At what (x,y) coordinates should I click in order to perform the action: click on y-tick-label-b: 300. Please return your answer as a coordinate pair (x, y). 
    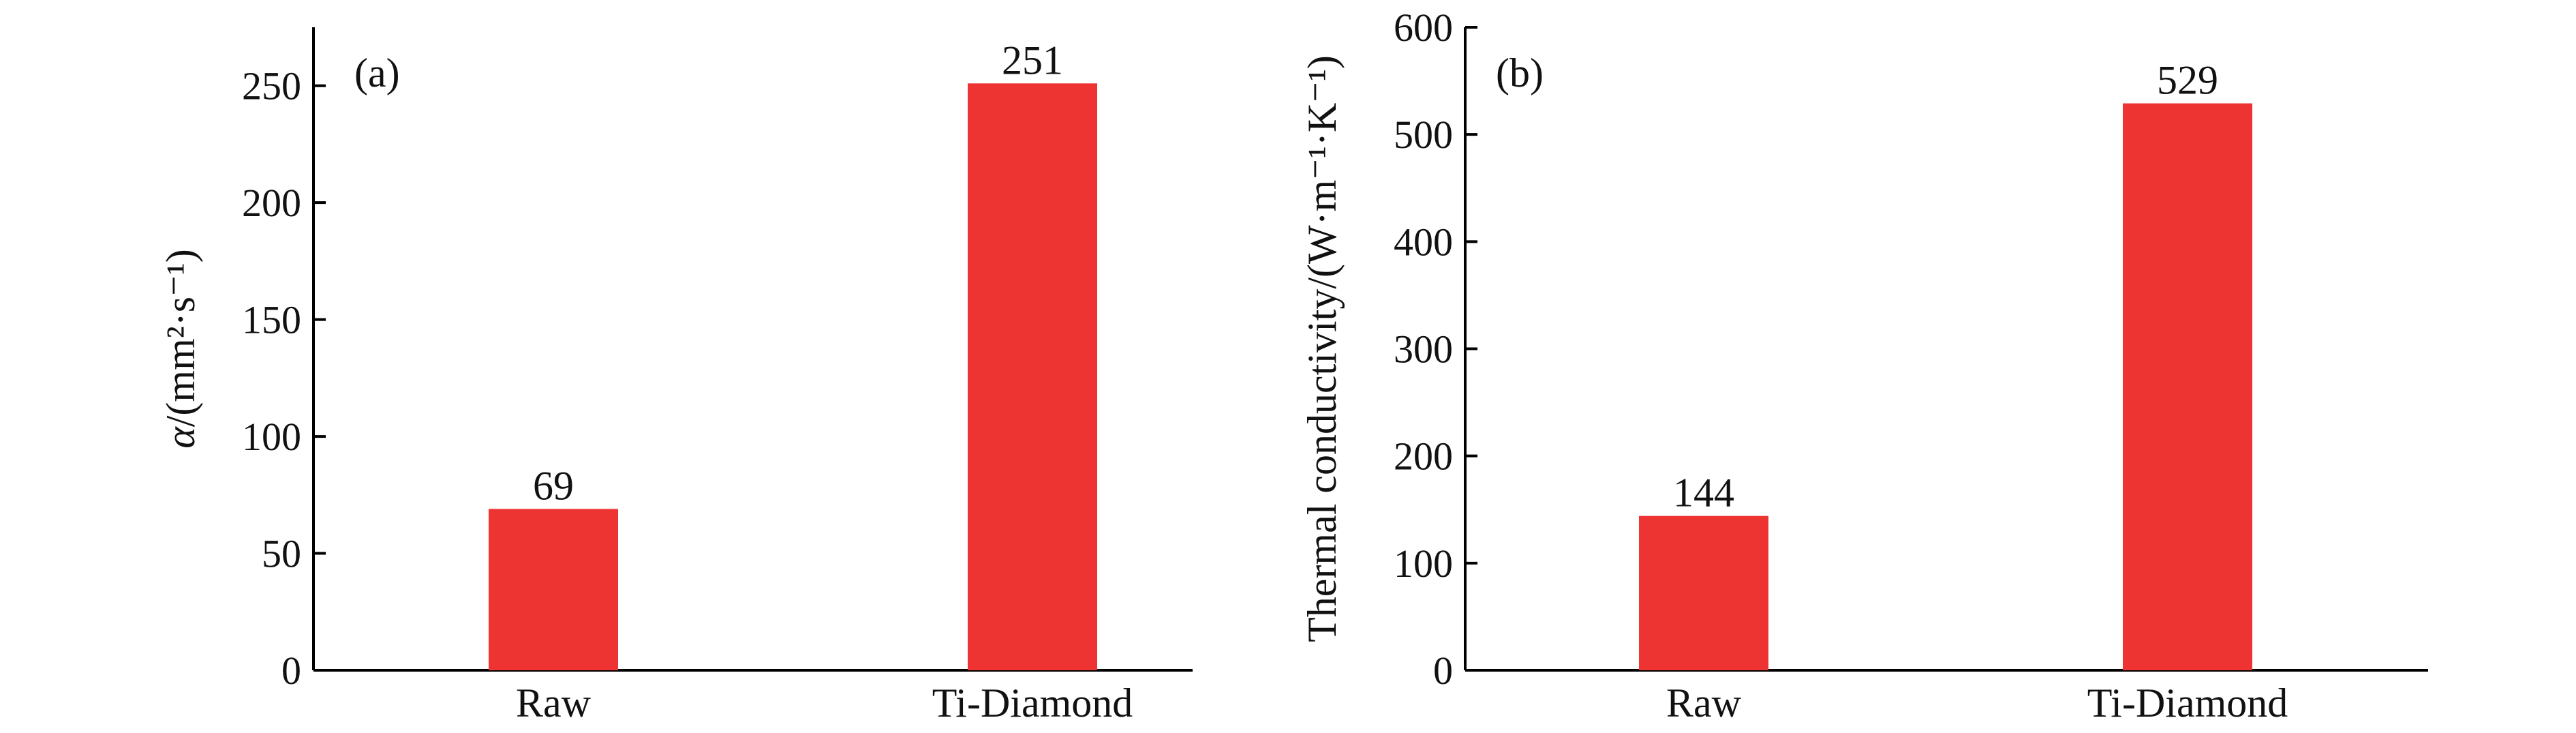
    Looking at the image, I should click on (1423, 350).